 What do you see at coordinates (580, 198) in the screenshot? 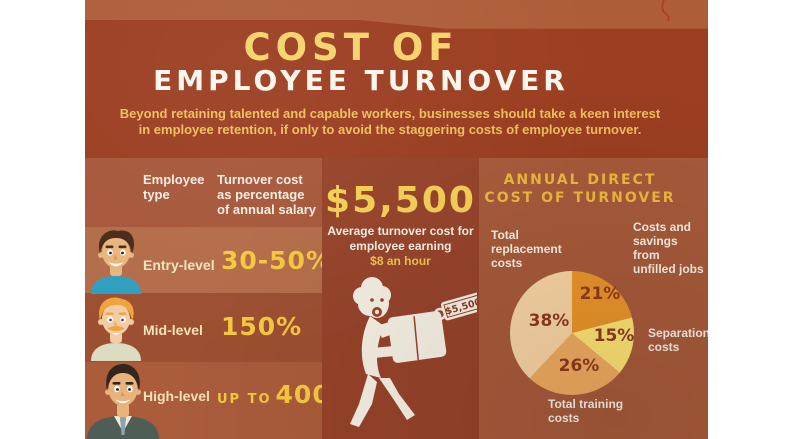
I see `pie-title-line: COST OF TURNOVER` at bounding box center [580, 198].